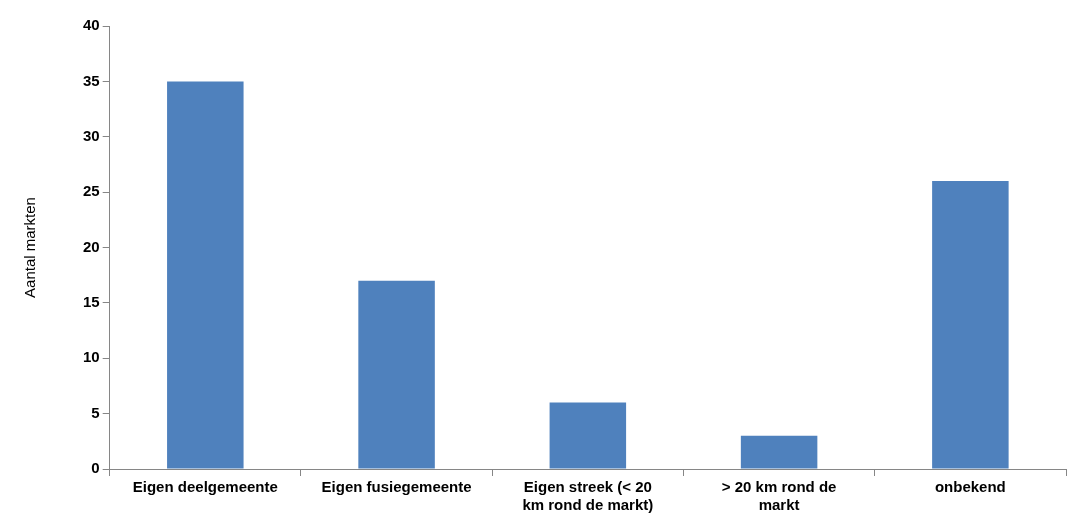 The image size is (1084, 530). Describe the element at coordinates (91, 302) in the screenshot. I see `y-tick-label: 15` at that location.